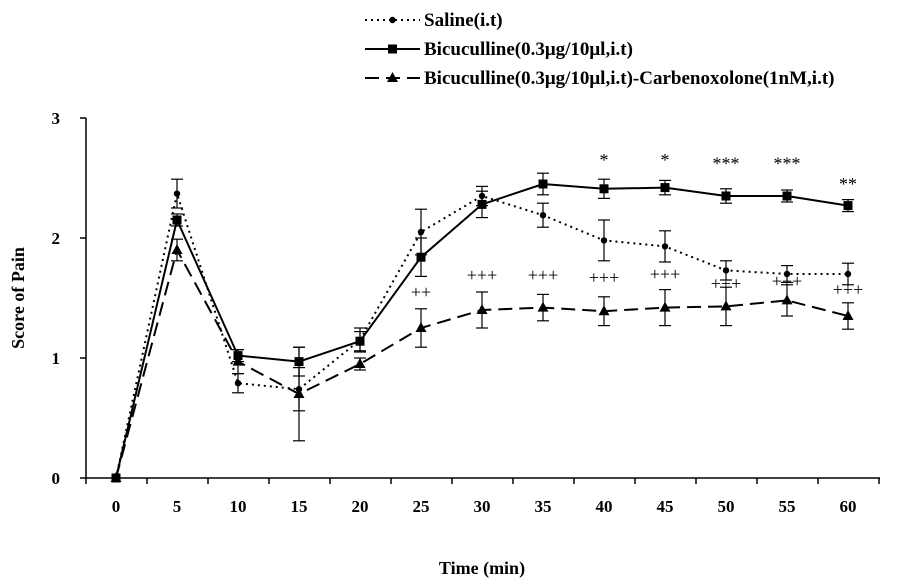 Image resolution: width=910 pixels, height=578 pixels. Describe the element at coordinates (726, 506) in the screenshot. I see `x-tick-label: 50` at that location.